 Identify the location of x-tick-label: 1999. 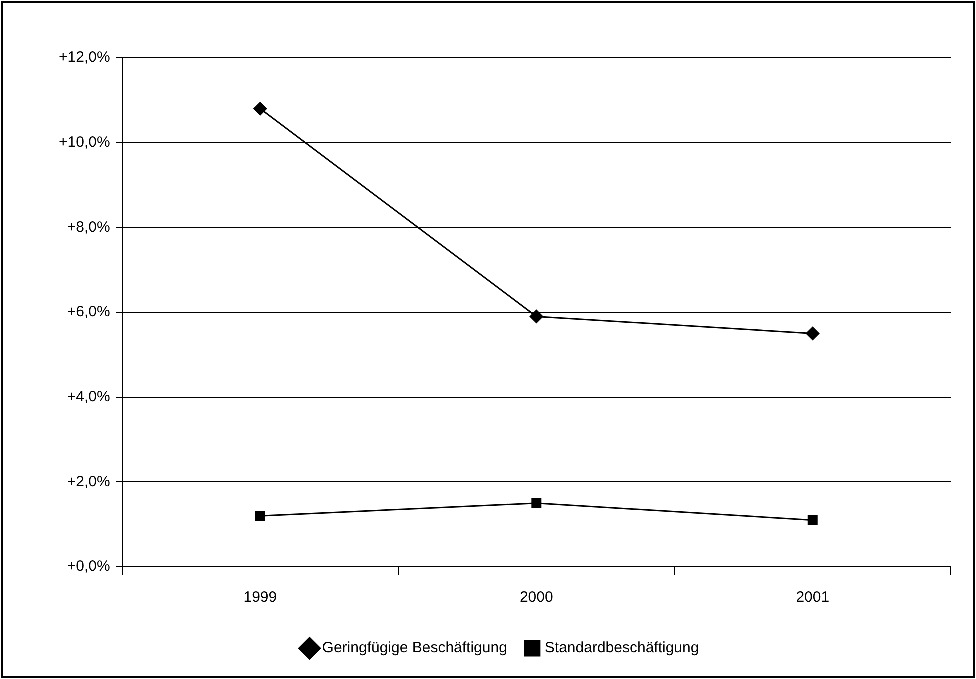
(261, 597).